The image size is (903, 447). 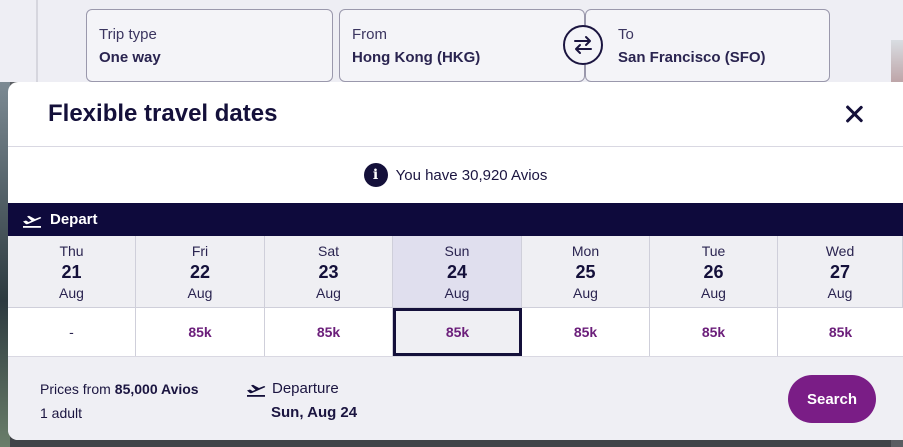 What do you see at coordinates (457, 332) in the screenshot?
I see `price-cell-sun-24-selected: 85k` at bounding box center [457, 332].